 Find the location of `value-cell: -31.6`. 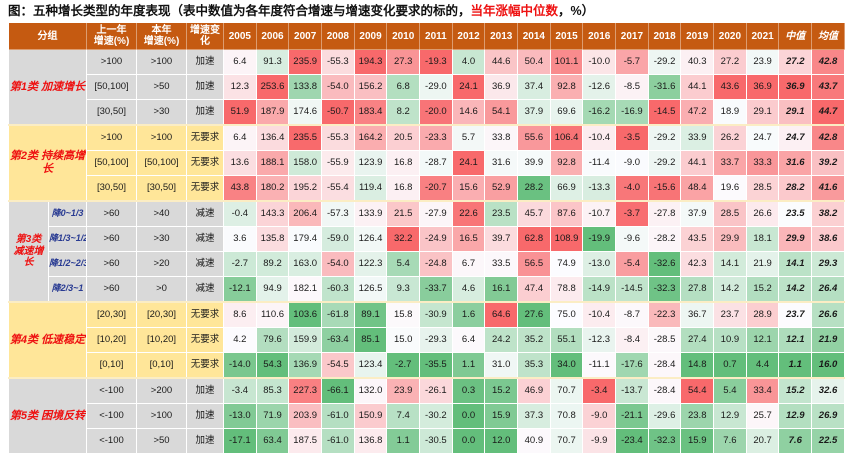

value-cell: -31.6 is located at coordinates (664, 87).